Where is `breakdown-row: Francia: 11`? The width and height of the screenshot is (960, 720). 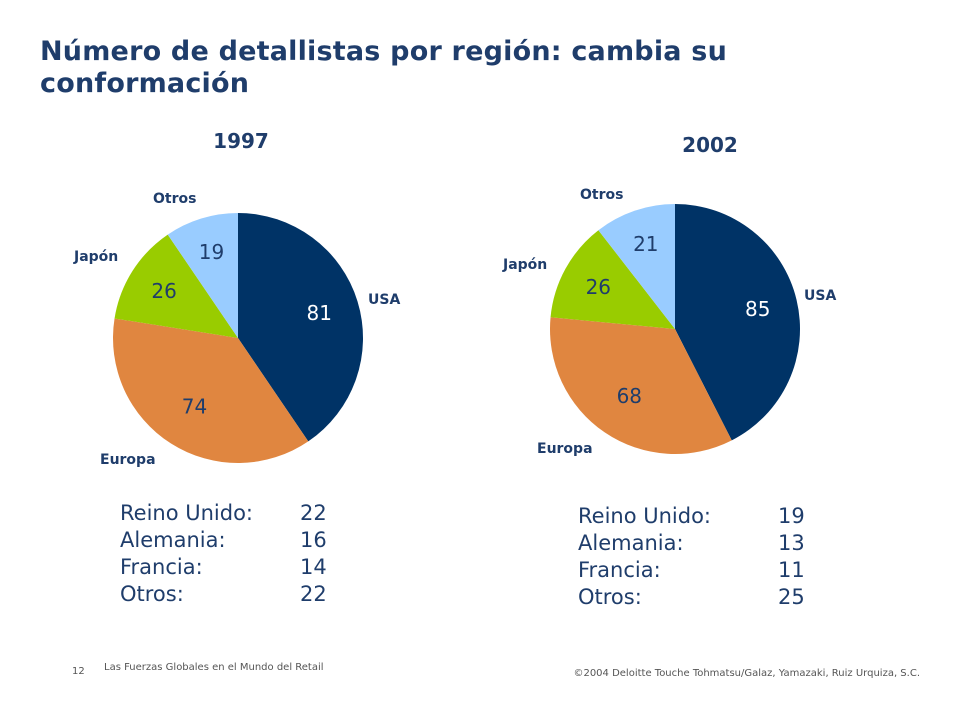
breakdown-row: Francia: 11 is located at coordinates (691, 570).